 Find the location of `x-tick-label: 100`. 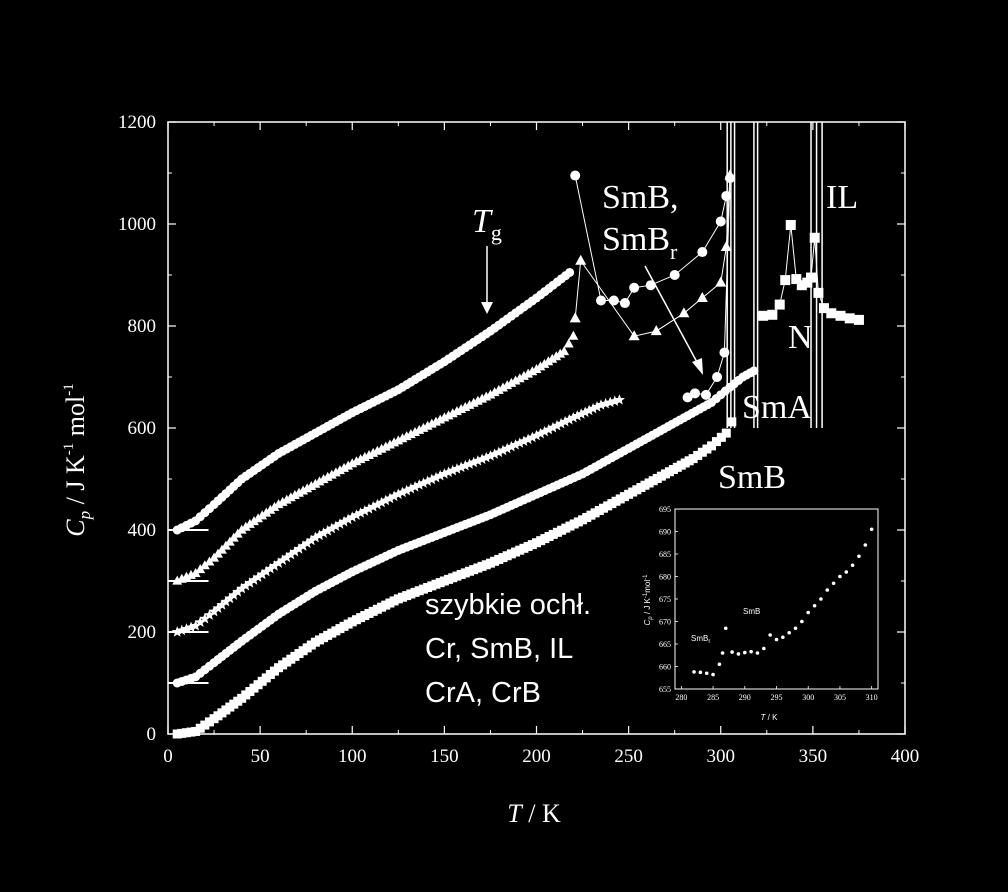

x-tick-label: 100 is located at coordinates (352, 756).